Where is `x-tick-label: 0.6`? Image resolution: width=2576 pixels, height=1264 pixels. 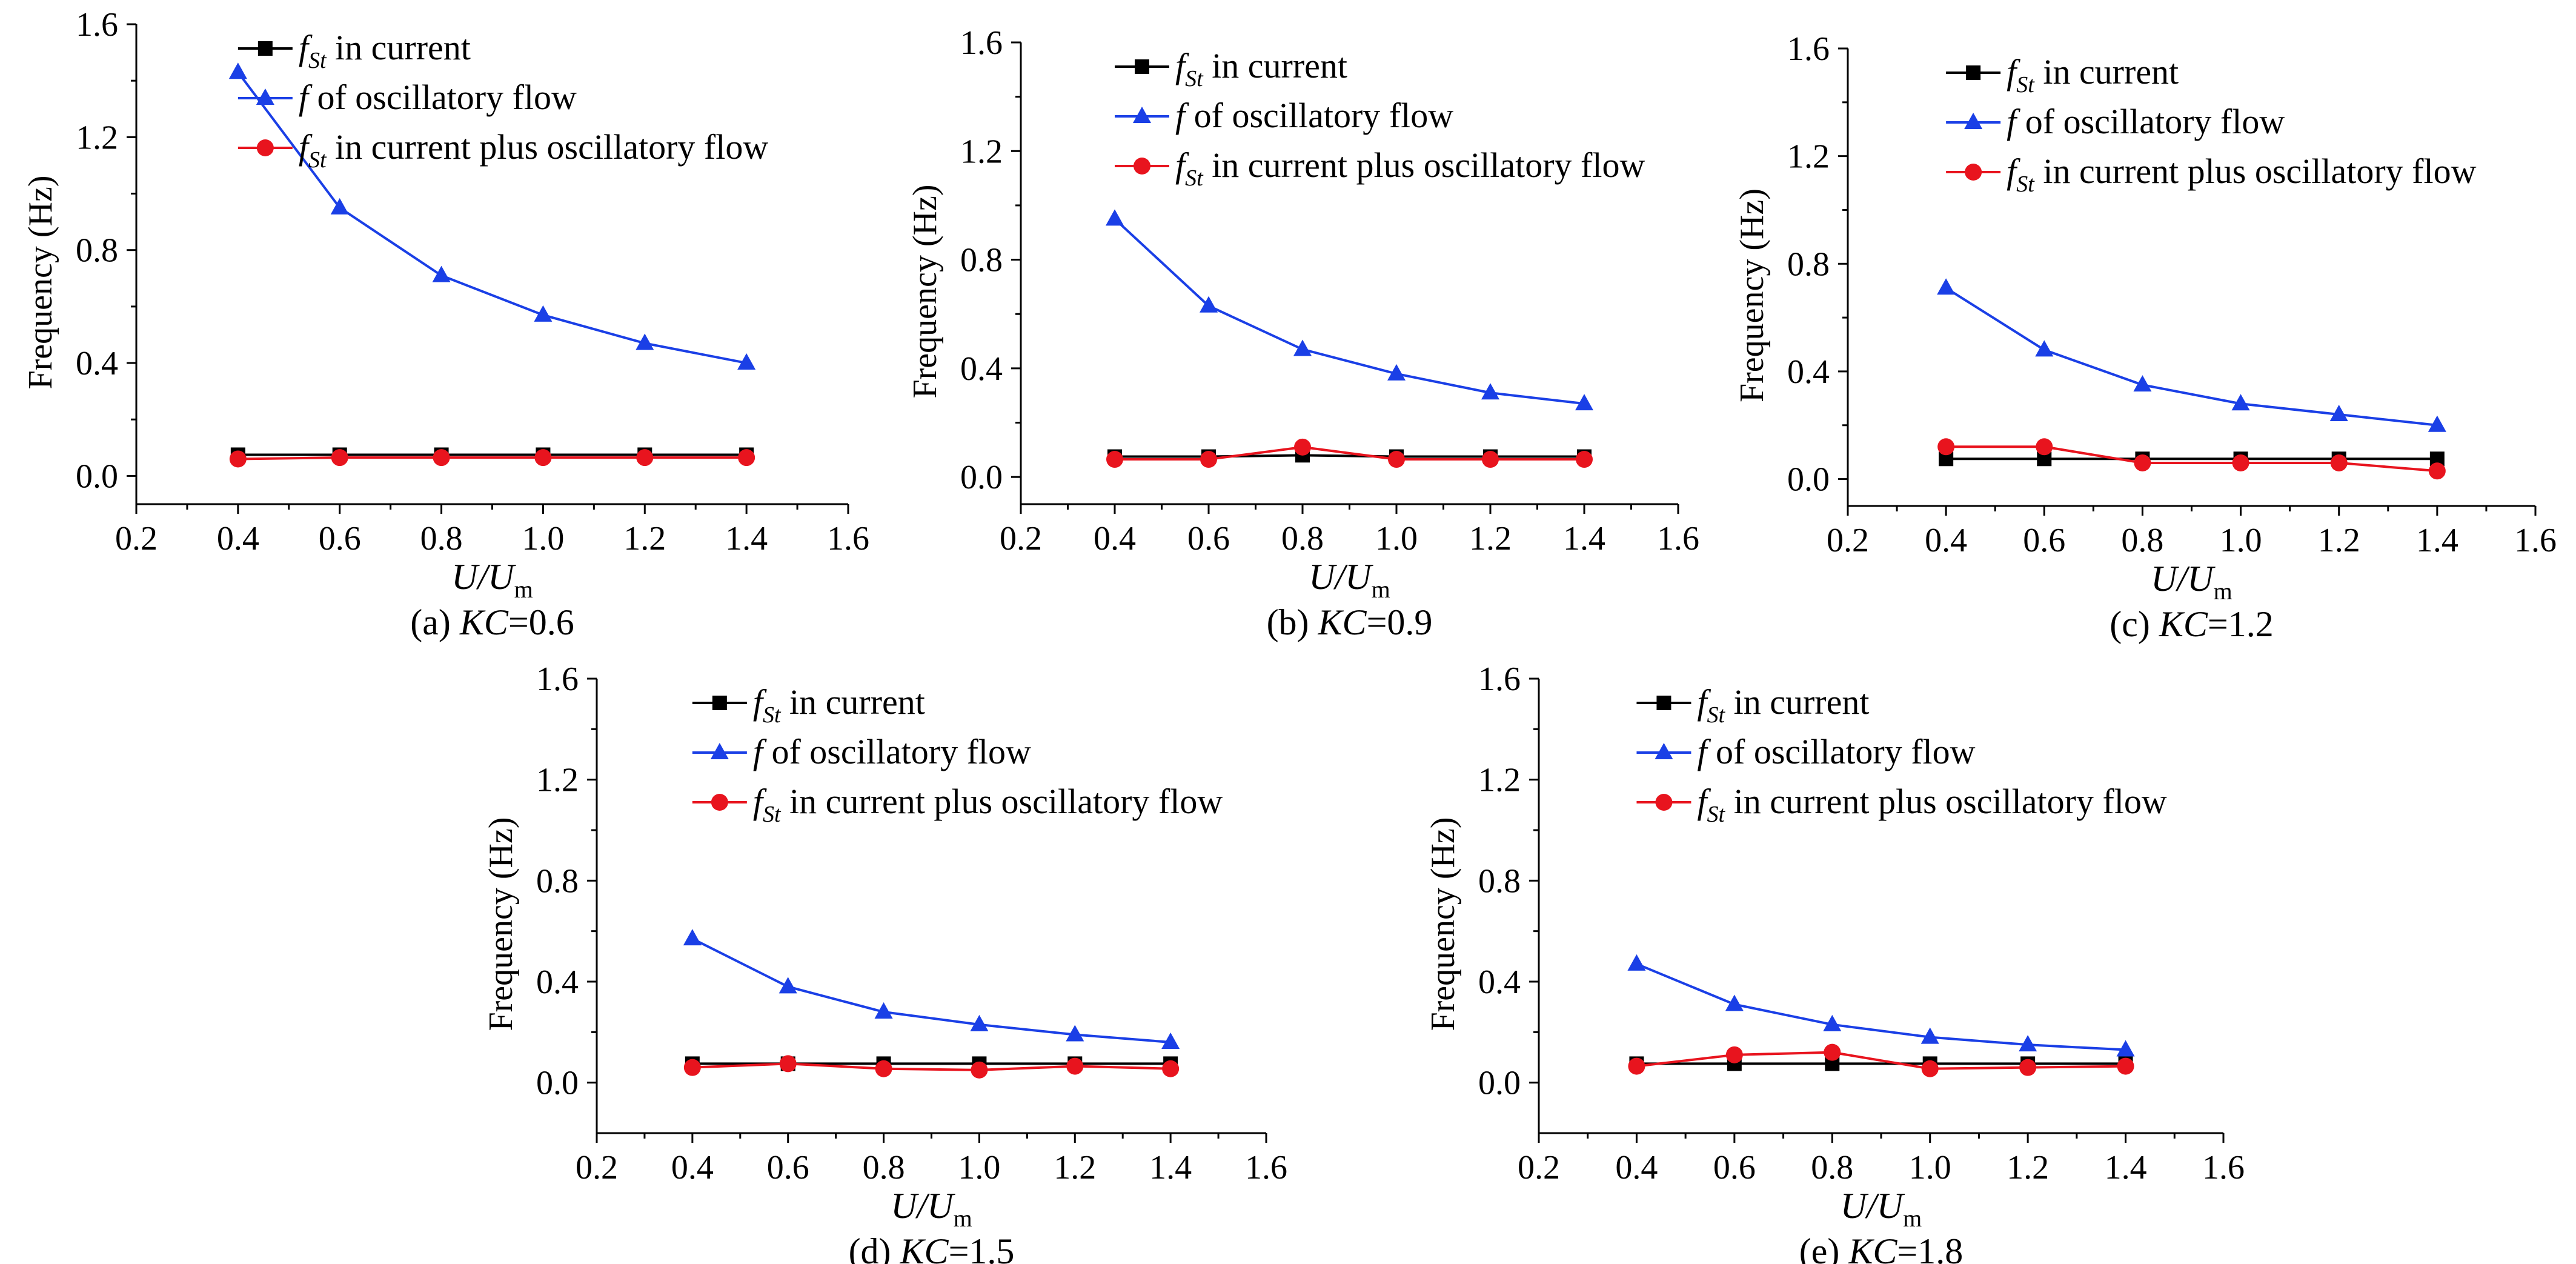 x-tick-label: 0.6 is located at coordinates (1208, 538).